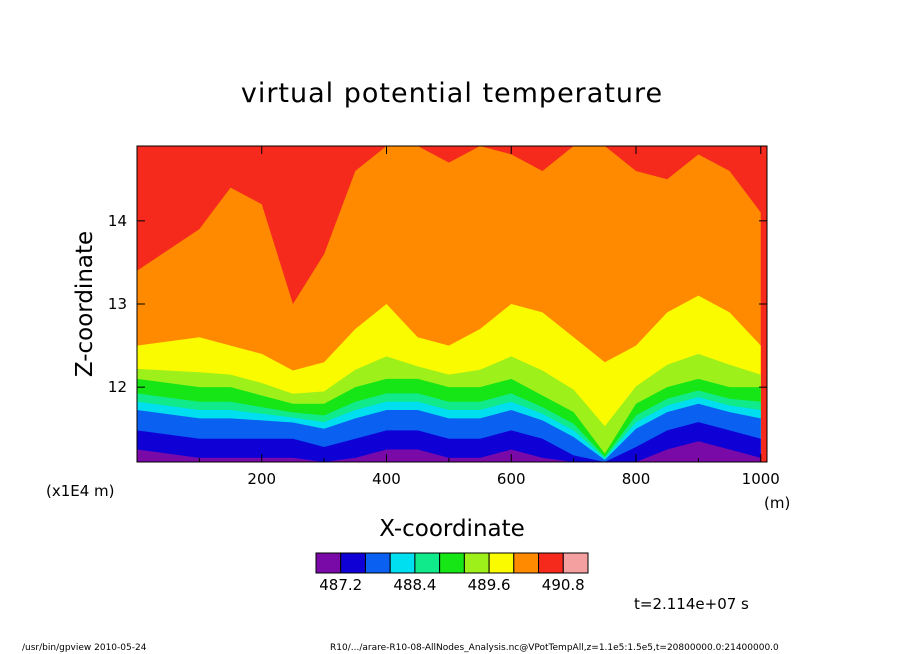  Describe the element at coordinates (777, 503) in the screenshot. I see `x-unit-label: (m)` at that location.